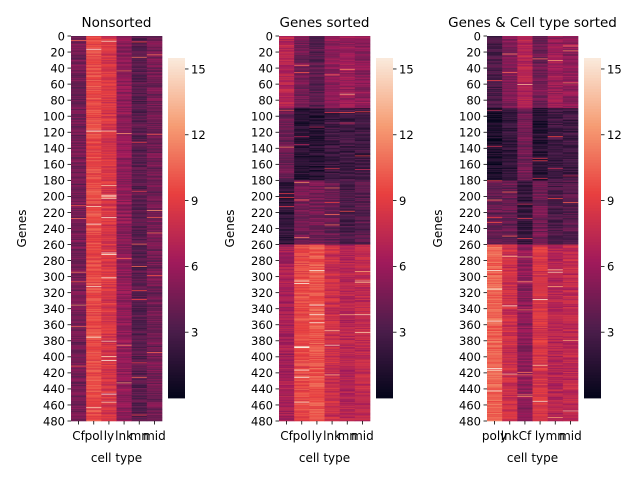 The width and height of the screenshot is (640, 480). What do you see at coordinates (54, 373) in the screenshot?
I see `y-tick-label: 420` at bounding box center [54, 373].